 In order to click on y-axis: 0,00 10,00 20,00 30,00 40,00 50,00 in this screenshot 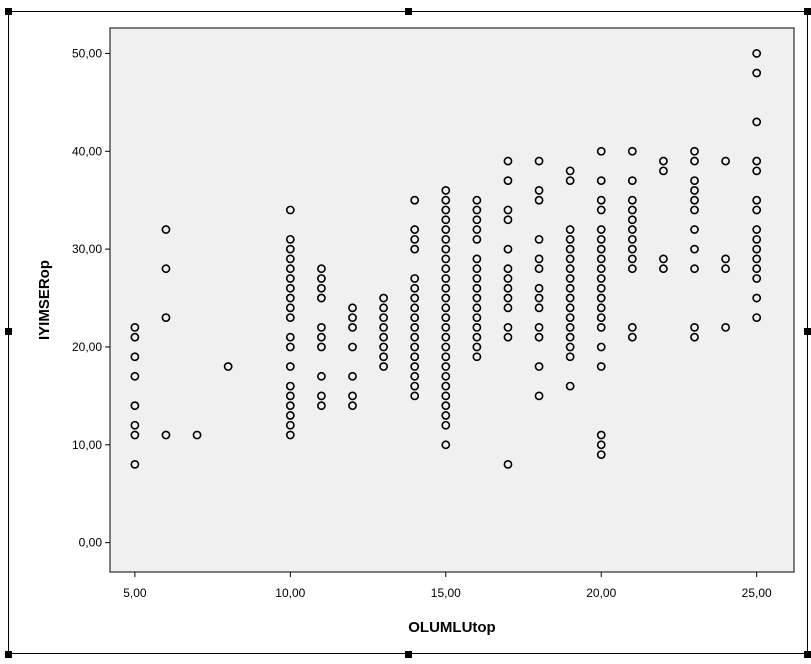, I will do `click(91, 298)`.